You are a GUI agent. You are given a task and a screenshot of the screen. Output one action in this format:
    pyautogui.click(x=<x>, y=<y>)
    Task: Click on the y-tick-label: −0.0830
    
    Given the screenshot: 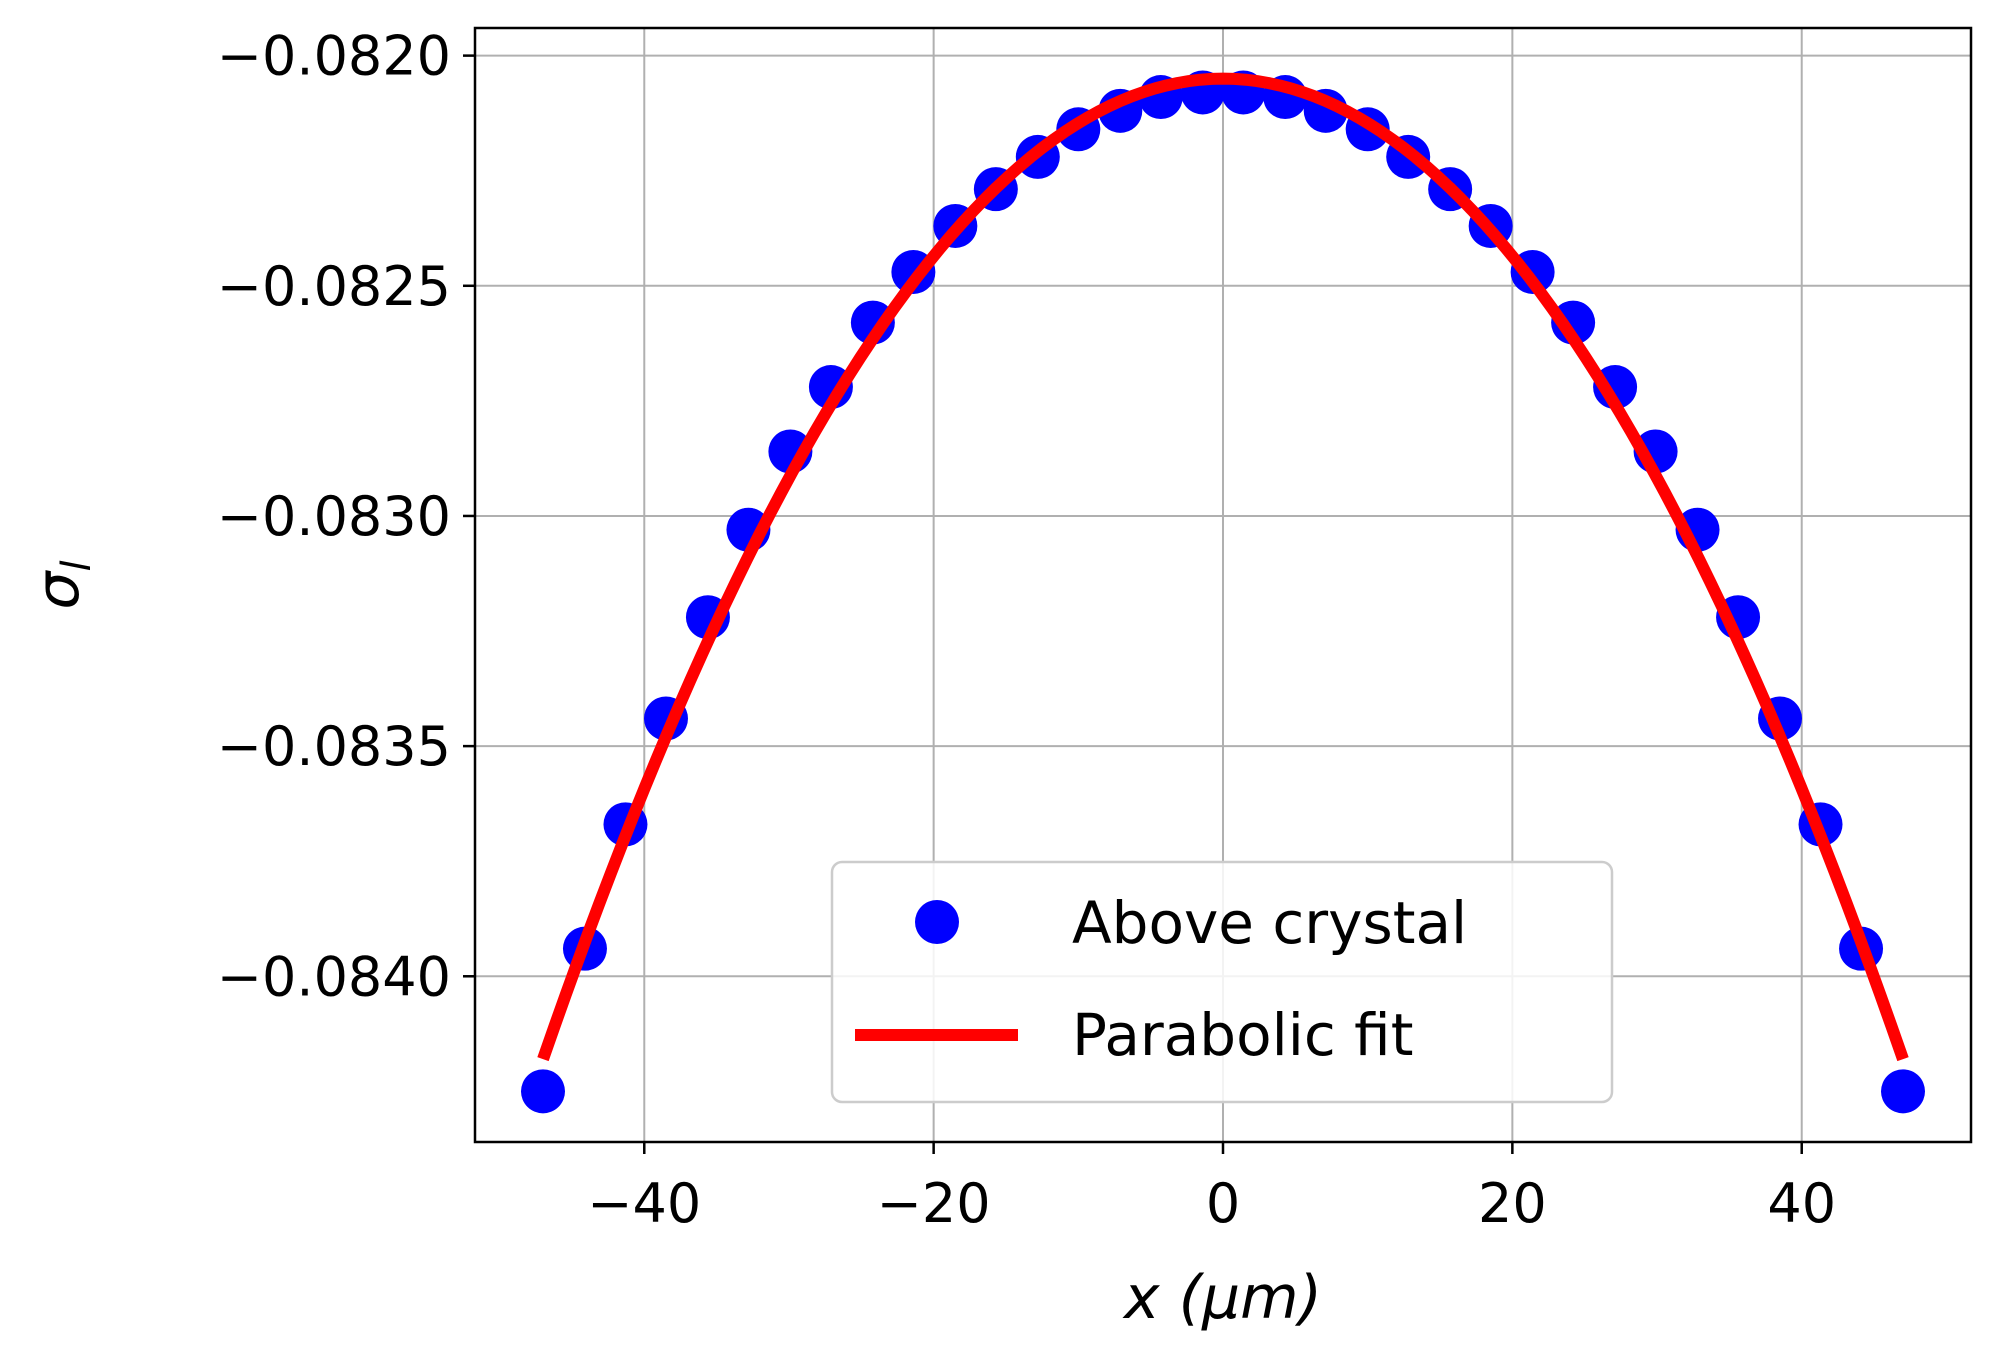 What is the action you would take?
    pyautogui.click(x=334, y=516)
    